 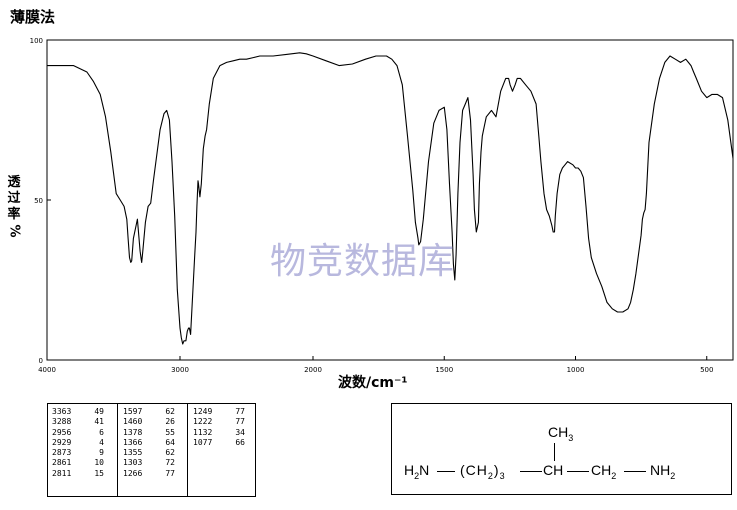 What do you see at coordinates (417, 471) in the screenshot?
I see `left-amine: H2N` at bounding box center [417, 471].